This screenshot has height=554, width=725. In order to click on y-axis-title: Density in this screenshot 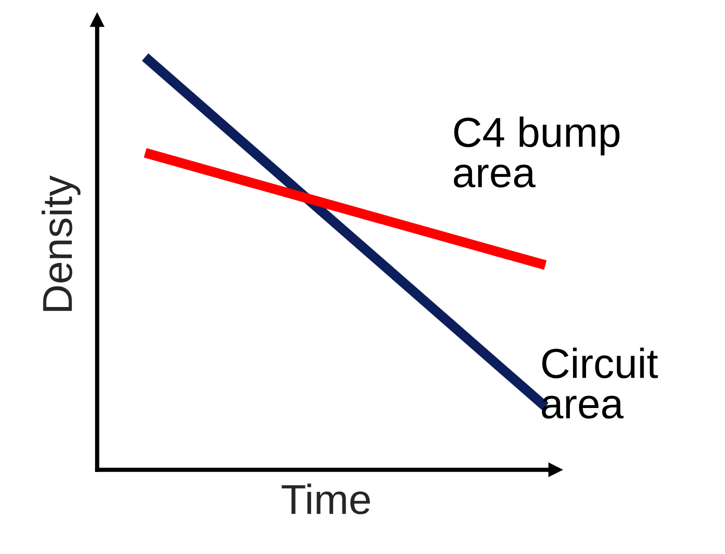, I will do `click(61, 243)`.